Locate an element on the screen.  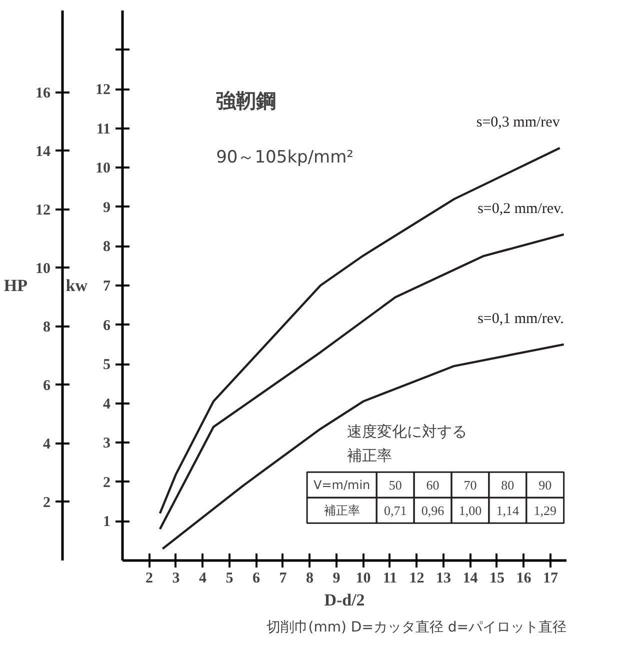
y-tick-label: 5 is located at coordinates (106, 365).